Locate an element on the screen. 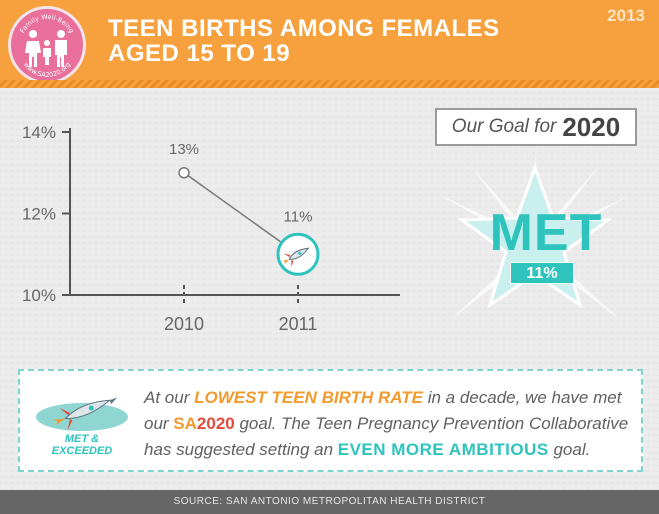  note-text-1: At our is located at coordinates (169, 397).